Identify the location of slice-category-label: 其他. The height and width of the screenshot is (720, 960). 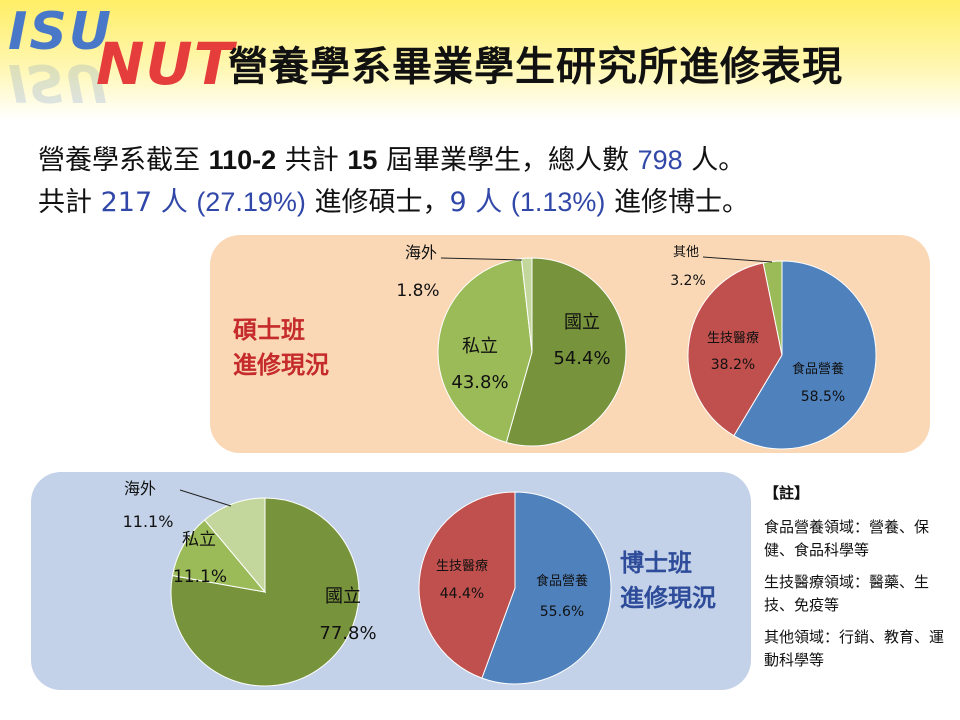
(686, 252).